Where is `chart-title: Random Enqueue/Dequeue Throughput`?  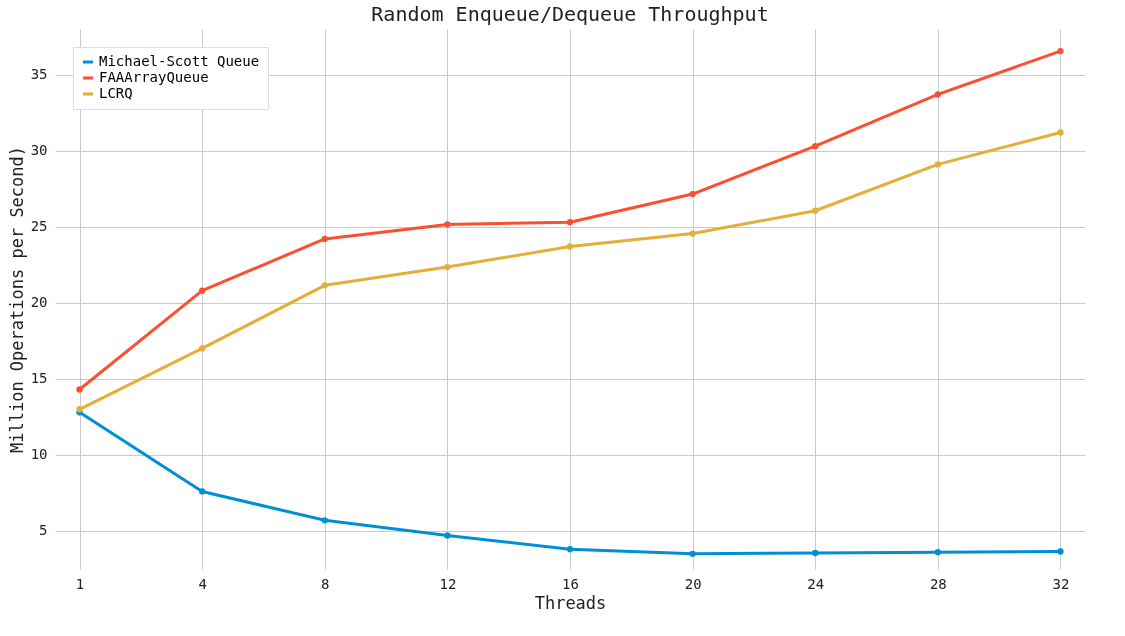
chart-title: Random Enqueue/Dequeue Throughput is located at coordinates (570, 14).